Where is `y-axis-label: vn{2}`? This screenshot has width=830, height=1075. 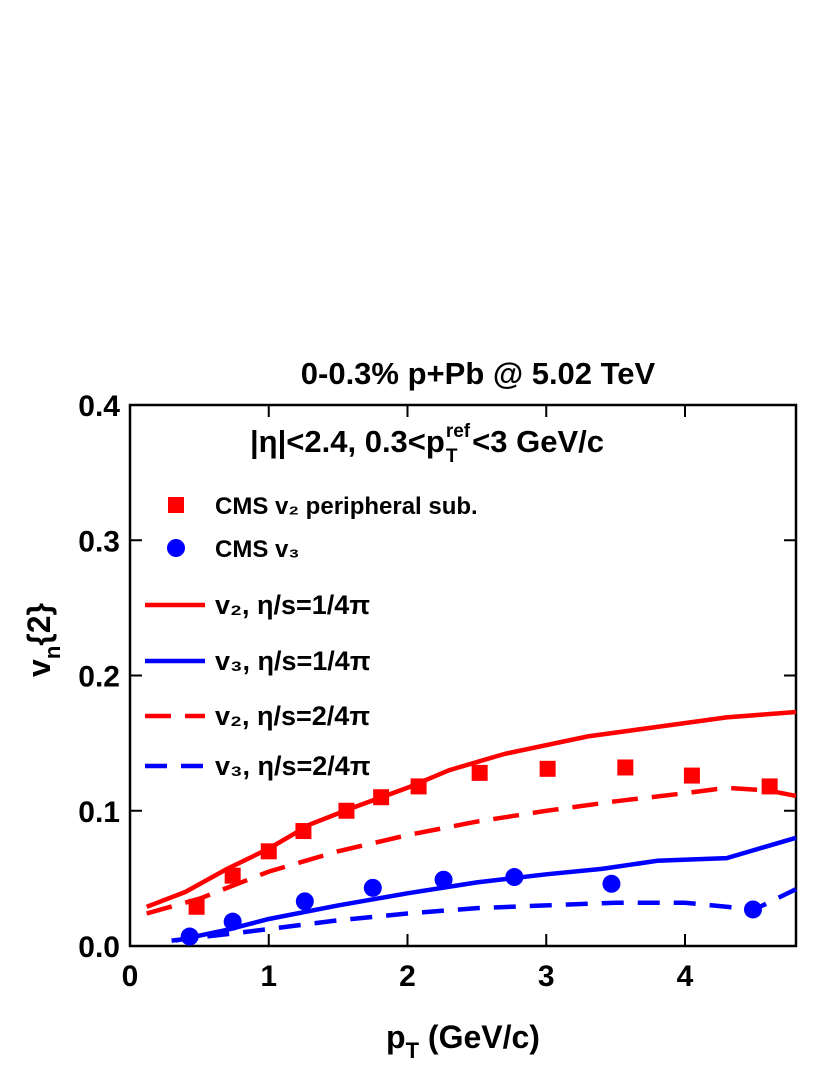
y-axis-label: vn{2} is located at coordinates (43, 640).